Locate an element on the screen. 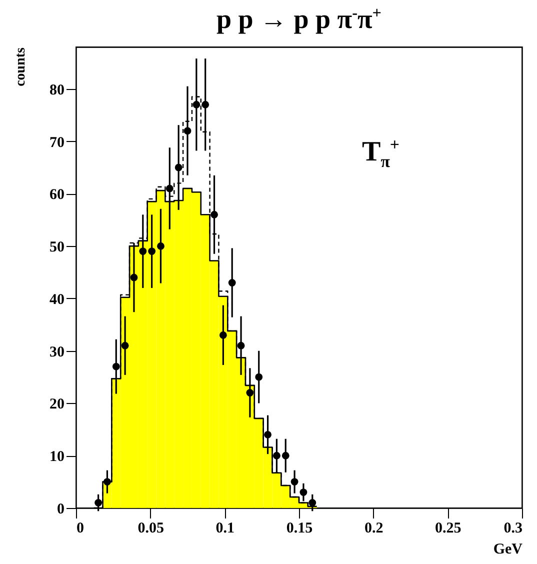  y-axis-title: counts is located at coordinates (21, 66).